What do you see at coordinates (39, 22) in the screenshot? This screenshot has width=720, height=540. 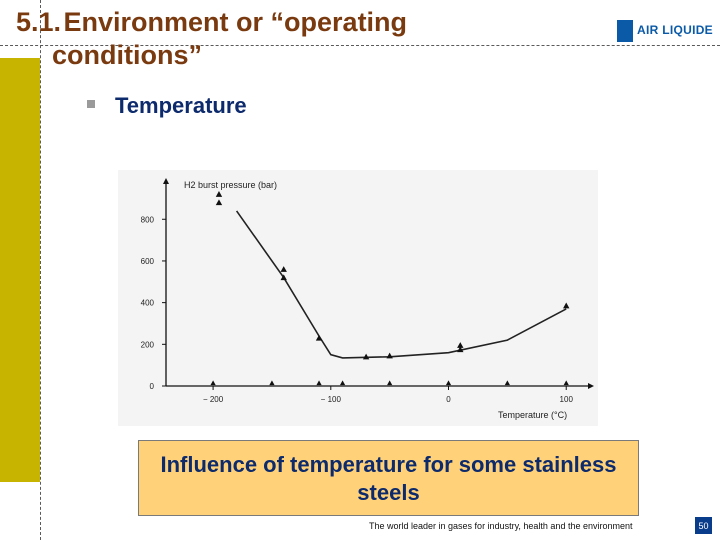 I see `section-number: 5.1.` at bounding box center [39, 22].